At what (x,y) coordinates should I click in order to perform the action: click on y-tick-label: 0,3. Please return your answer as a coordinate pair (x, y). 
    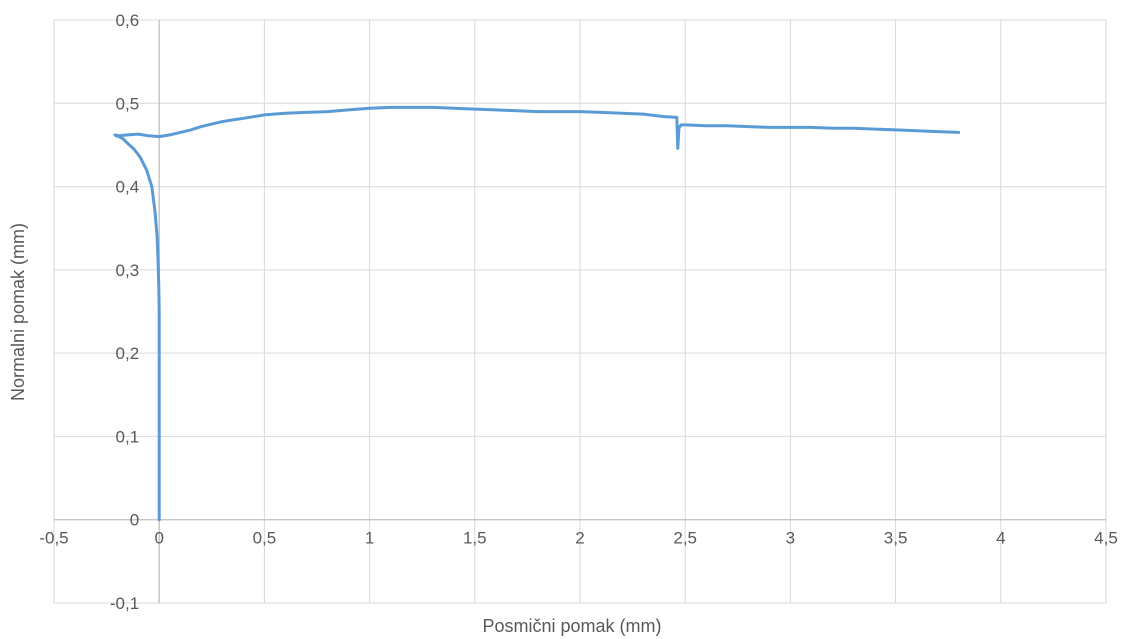
    Looking at the image, I should click on (128, 270).